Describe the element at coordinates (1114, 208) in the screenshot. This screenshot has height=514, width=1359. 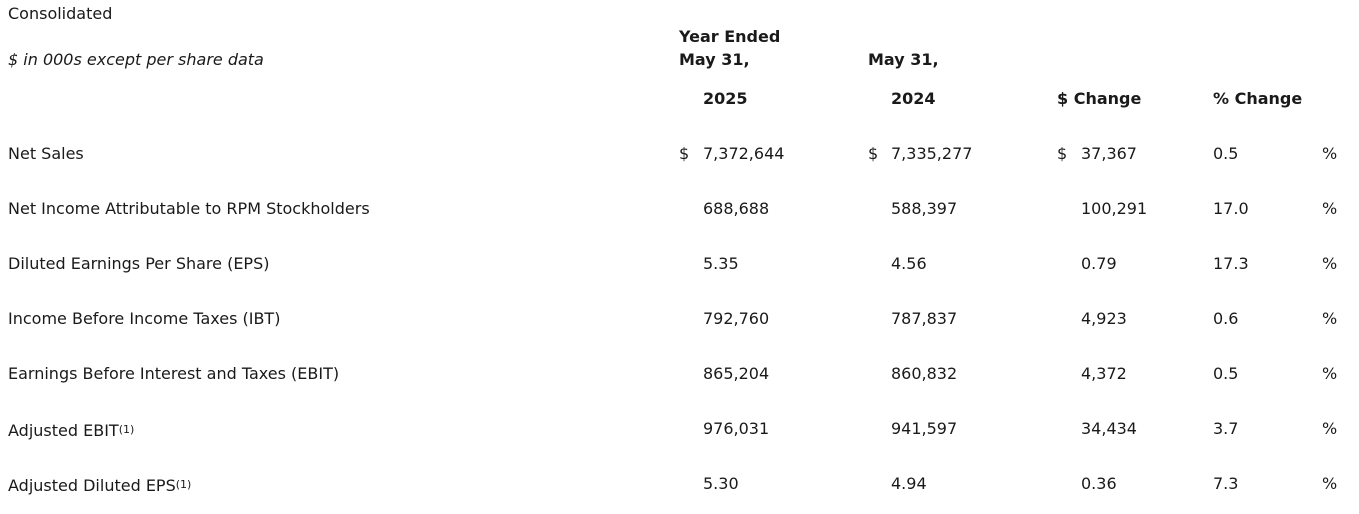
I see `value-change: 100,291` at that location.